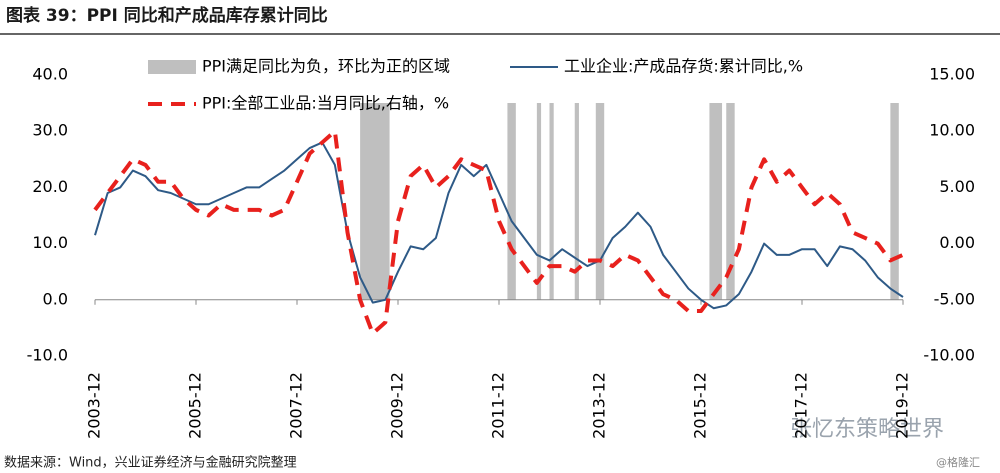  I want to click on x-tick-label: 2007-12, so click(296, 405).